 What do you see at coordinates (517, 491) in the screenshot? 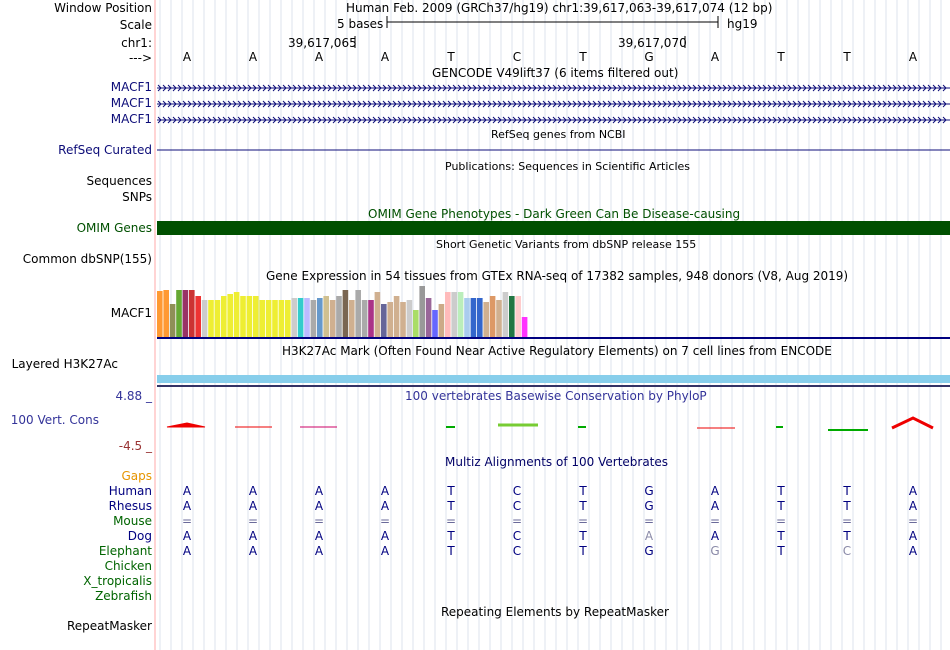
I see `alignment-base: C` at bounding box center [517, 491].